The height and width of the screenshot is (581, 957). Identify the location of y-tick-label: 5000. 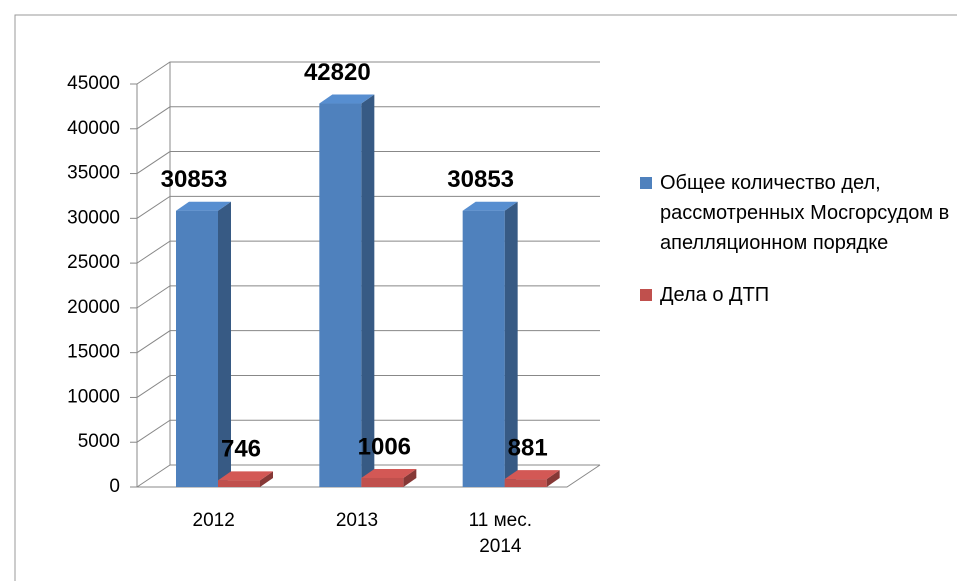
(99, 441).